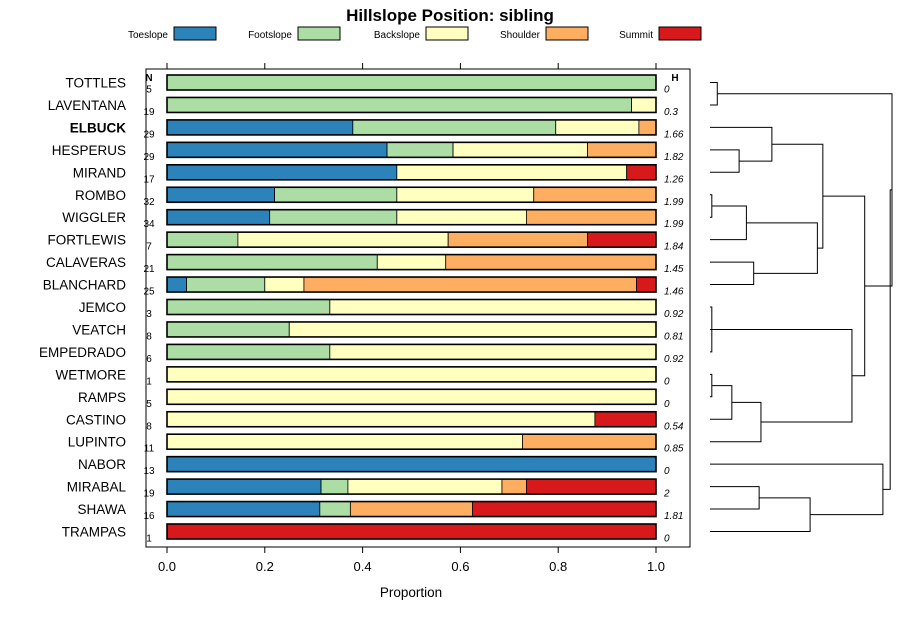 The height and width of the screenshot is (620, 900). What do you see at coordinates (376, 444) in the screenshot?
I see `row-lupinto: LUPINTO 11 0.85` at bounding box center [376, 444].